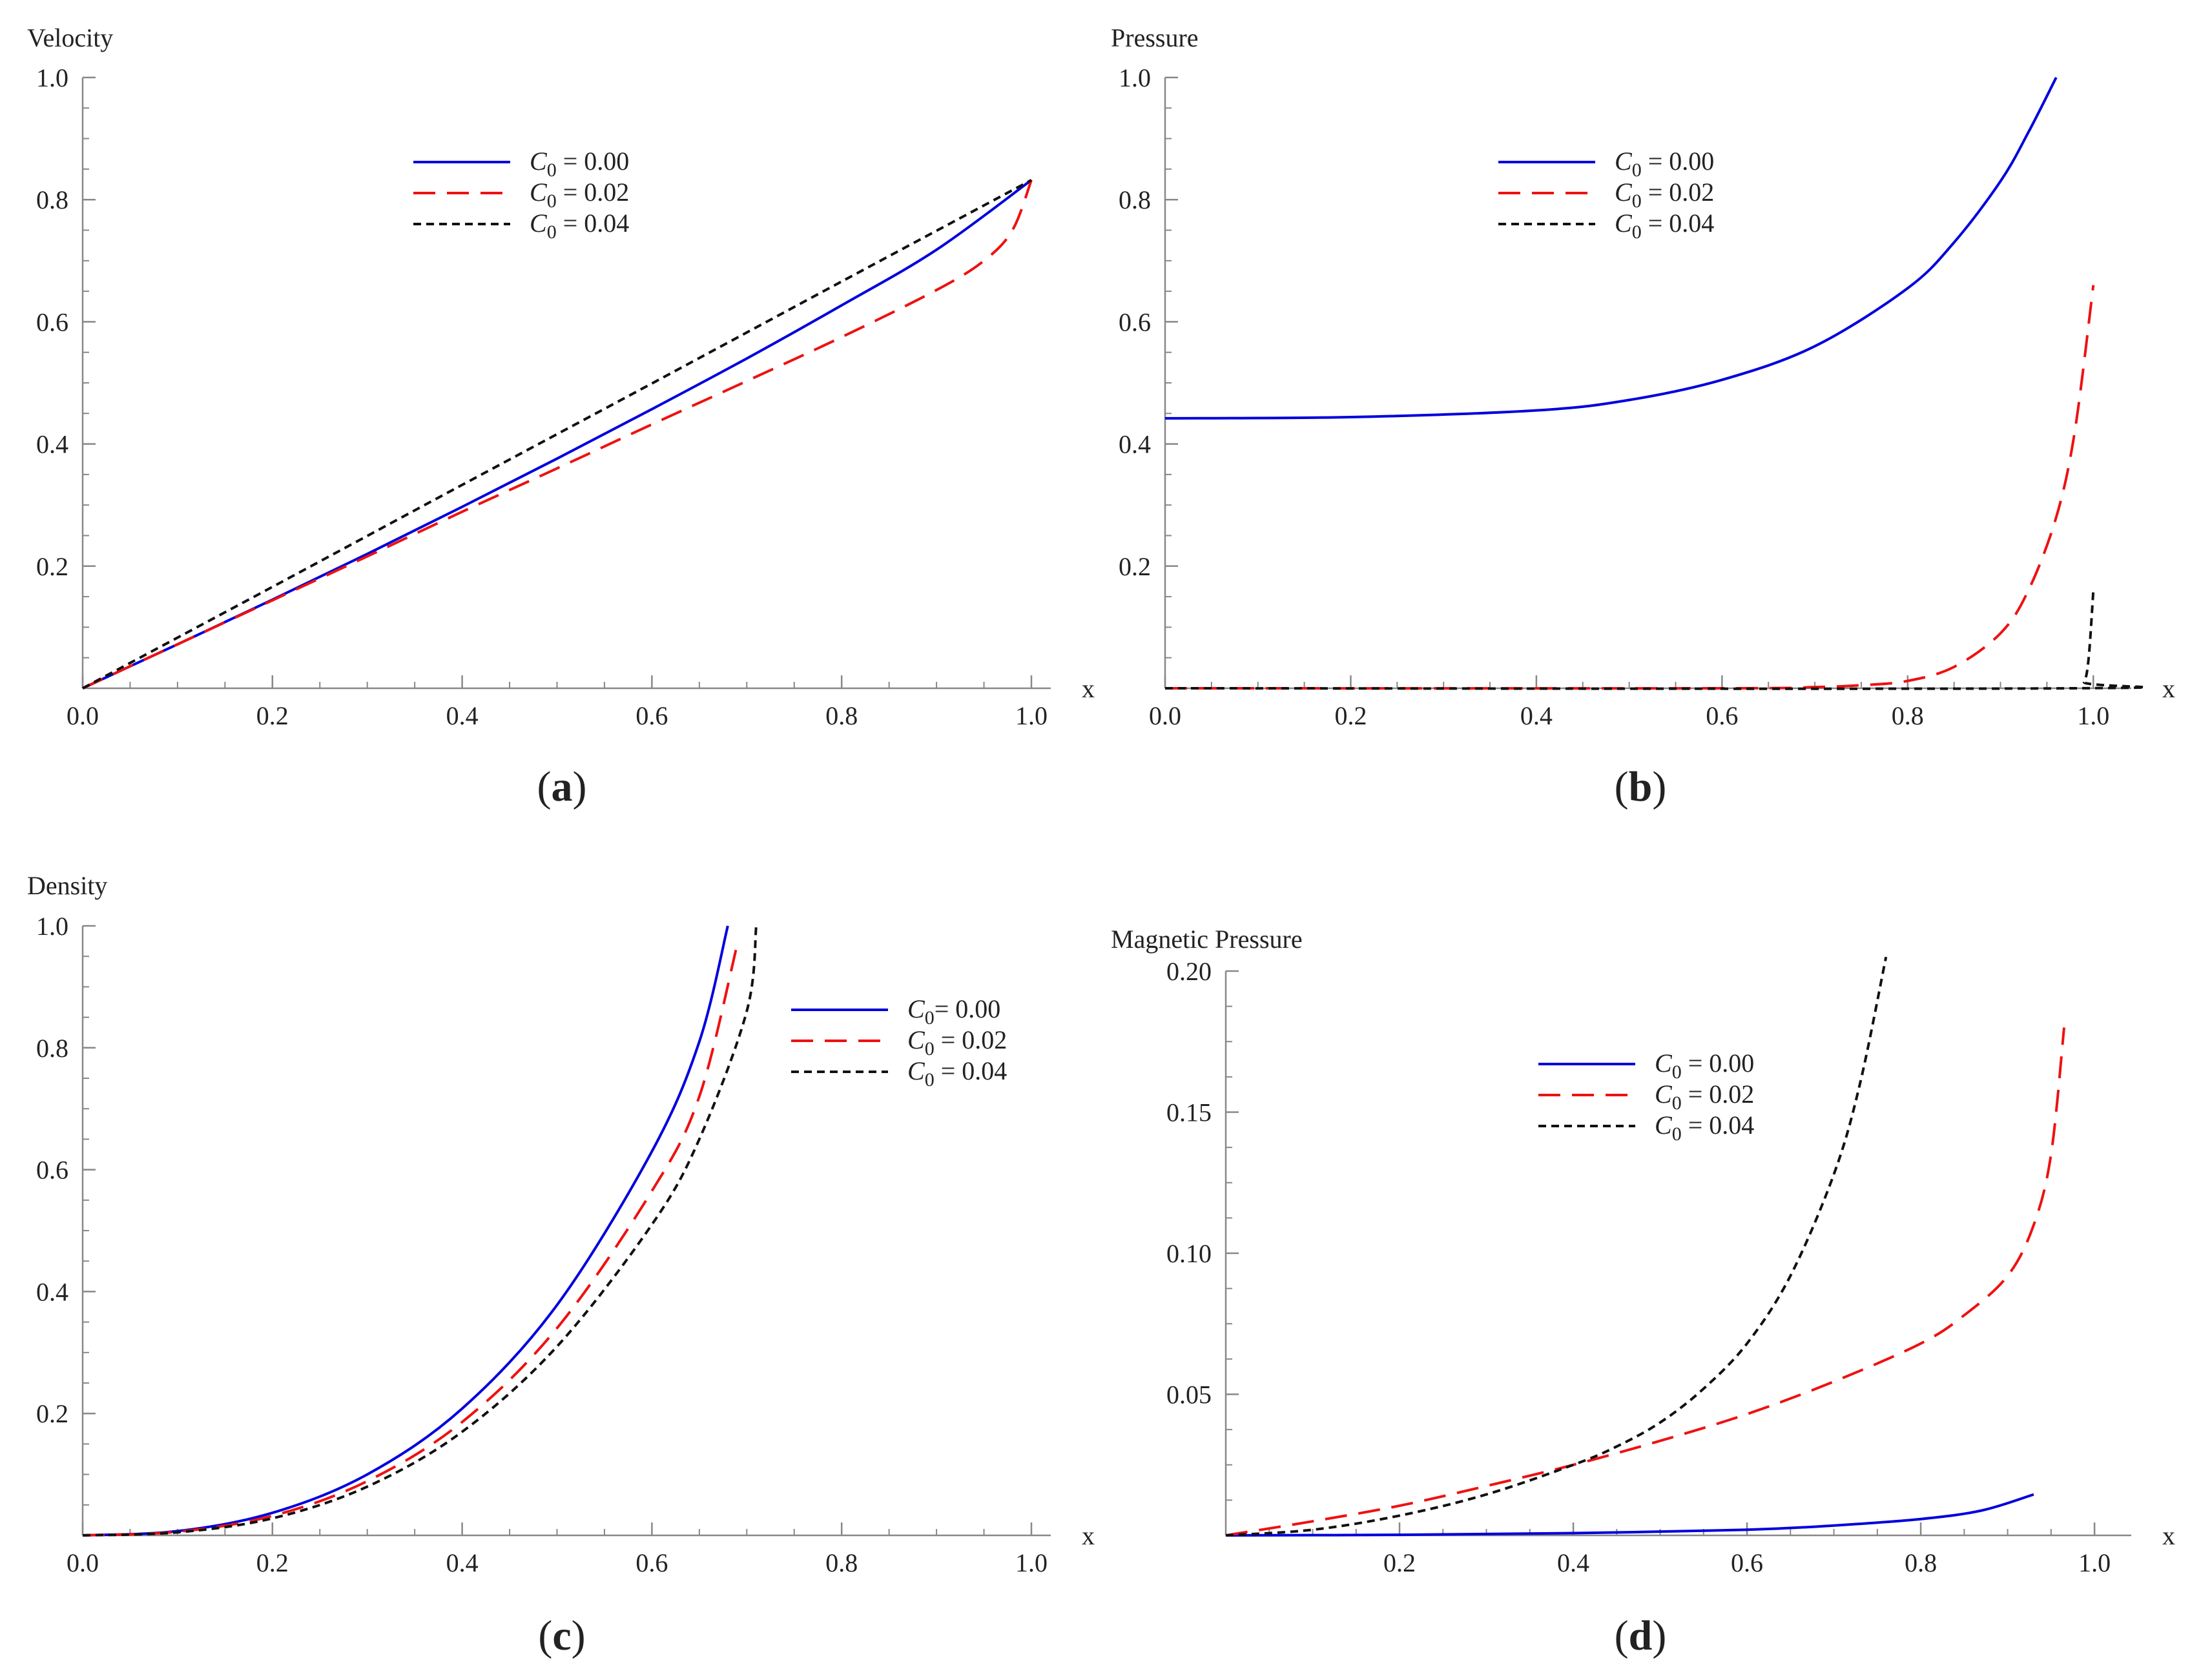 Image resolution: width=2201 pixels, height=1680 pixels. Describe the element at coordinates (272, 715) in the screenshot. I see `panel-a-x-tick-label: 0.2` at that location.